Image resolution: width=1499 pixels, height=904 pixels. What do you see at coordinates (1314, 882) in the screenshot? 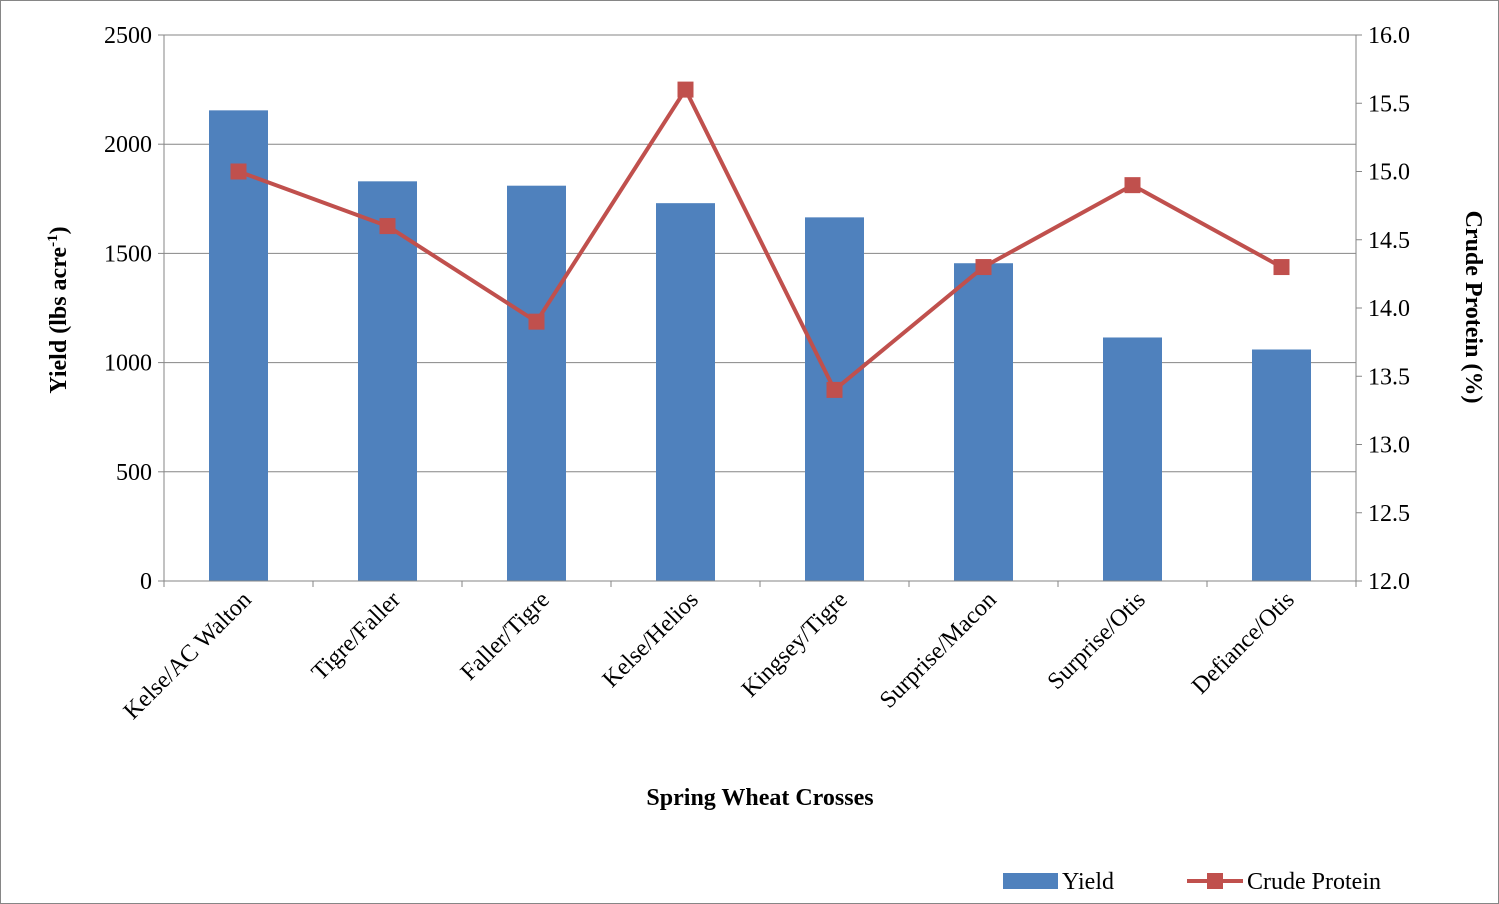
I see `legend-protein-label: Crude Protein` at bounding box center [1314, 882].